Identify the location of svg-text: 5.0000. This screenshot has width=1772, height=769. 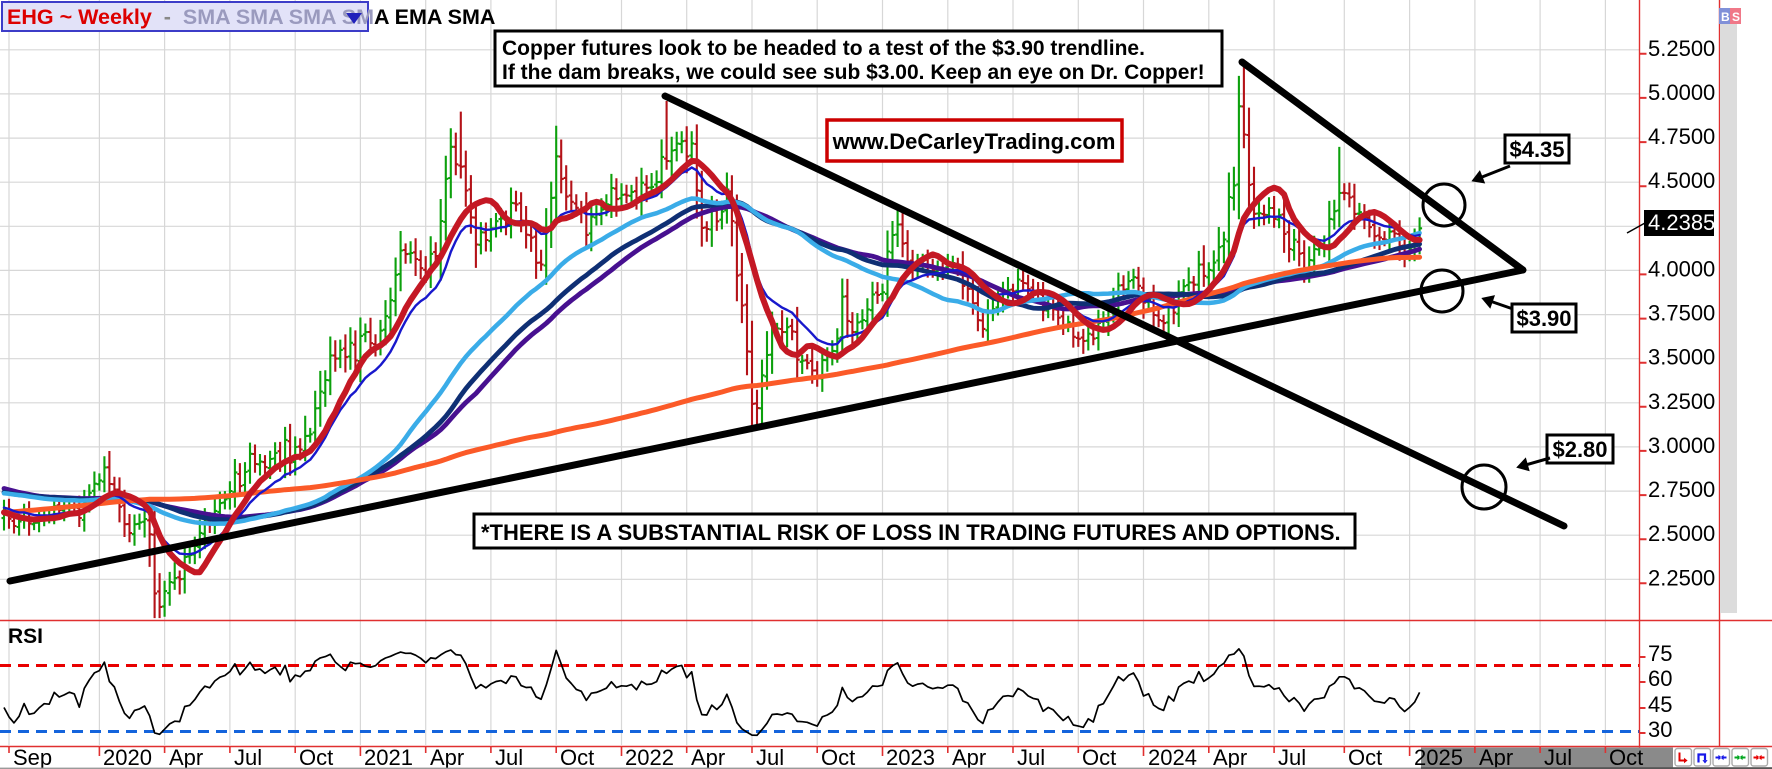
(1681, 92).